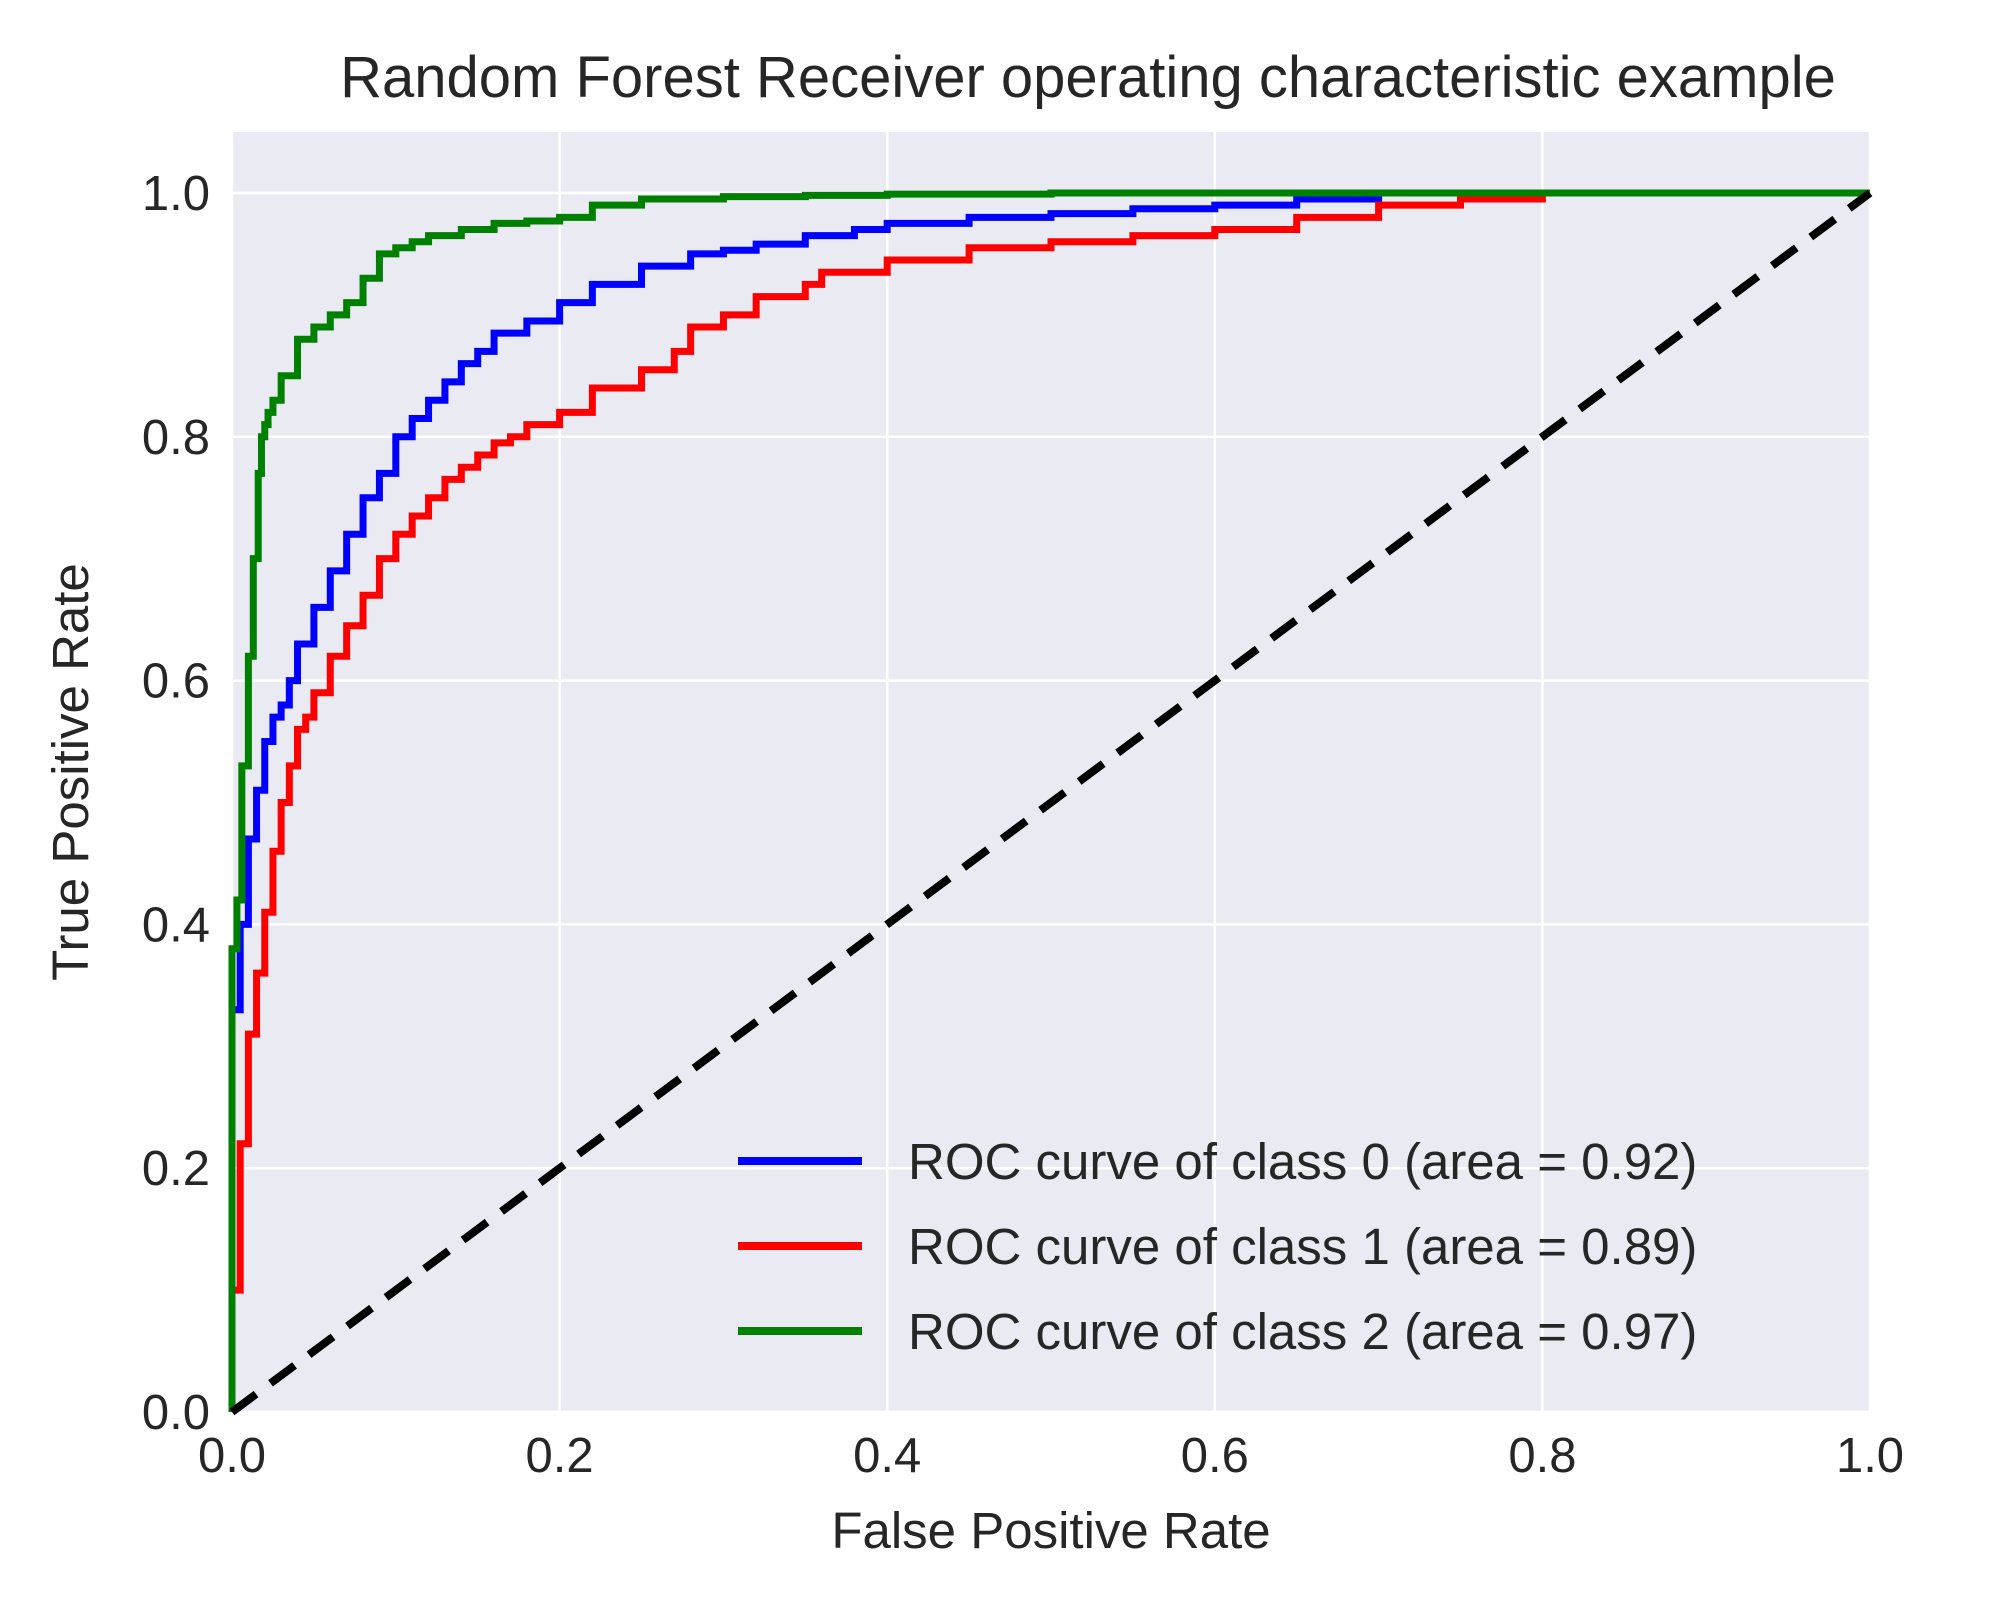  What do you see at coordinates (560, 1456) in the screenshot?
I see `x-tick-label-1: 0.2` at bounding box center [560, 1456].